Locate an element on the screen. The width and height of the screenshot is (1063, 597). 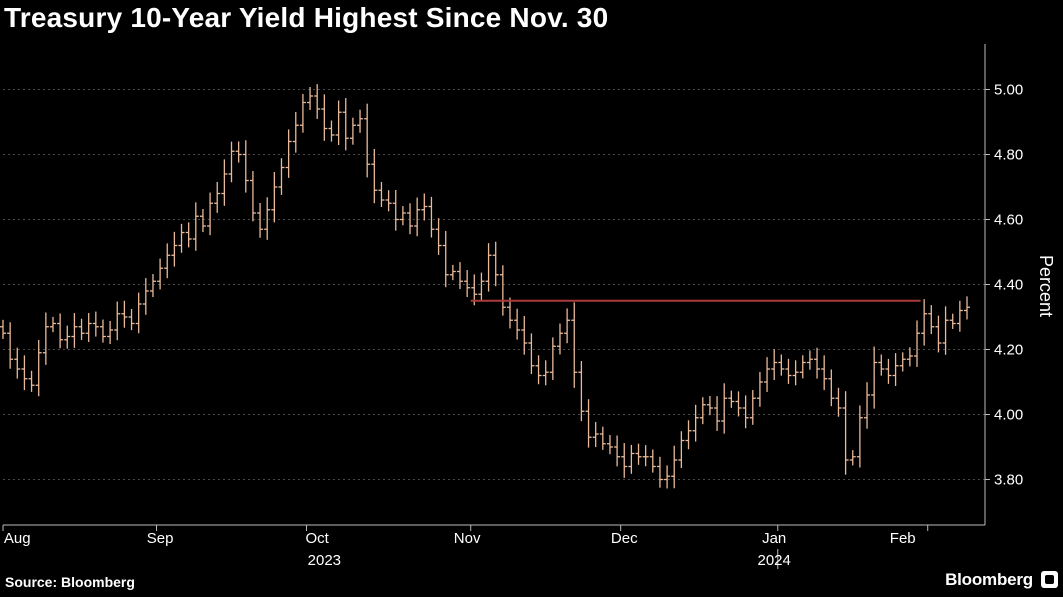
x-month-label: Nov is located at coordinates (467, 538).